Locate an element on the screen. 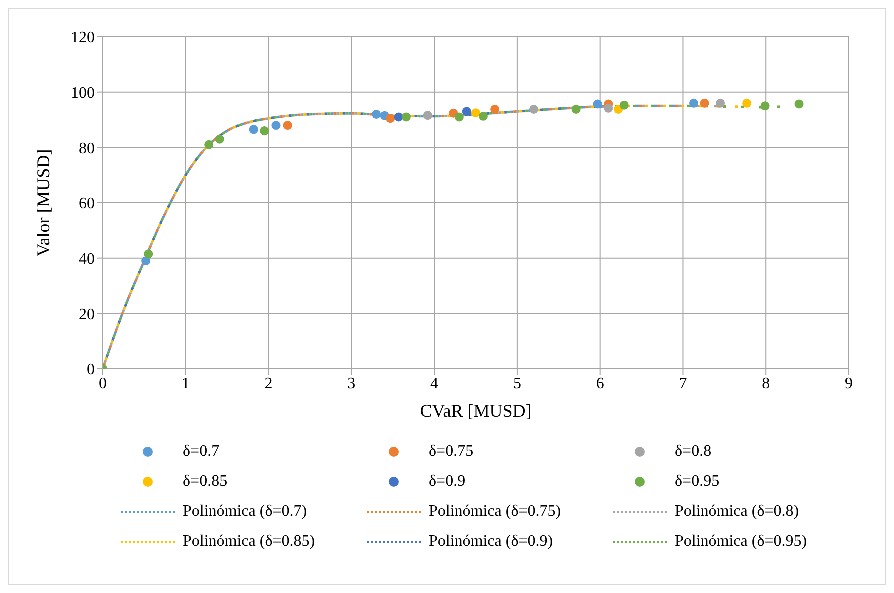 Image resolution: width=894 pixels, height=593 pixels. legend-label: δ=0.7 is located at coordinates (201, 452).